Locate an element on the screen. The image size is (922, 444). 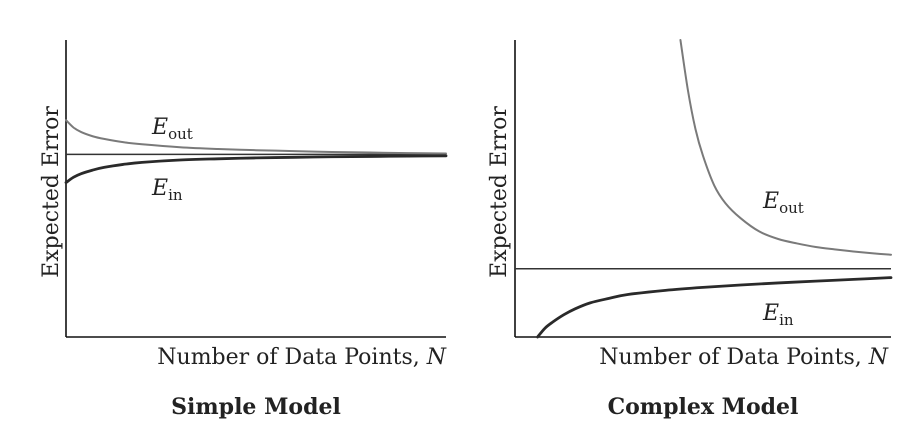
complex-y-axis-label: Expected Error is located at coordinates (499, 192).